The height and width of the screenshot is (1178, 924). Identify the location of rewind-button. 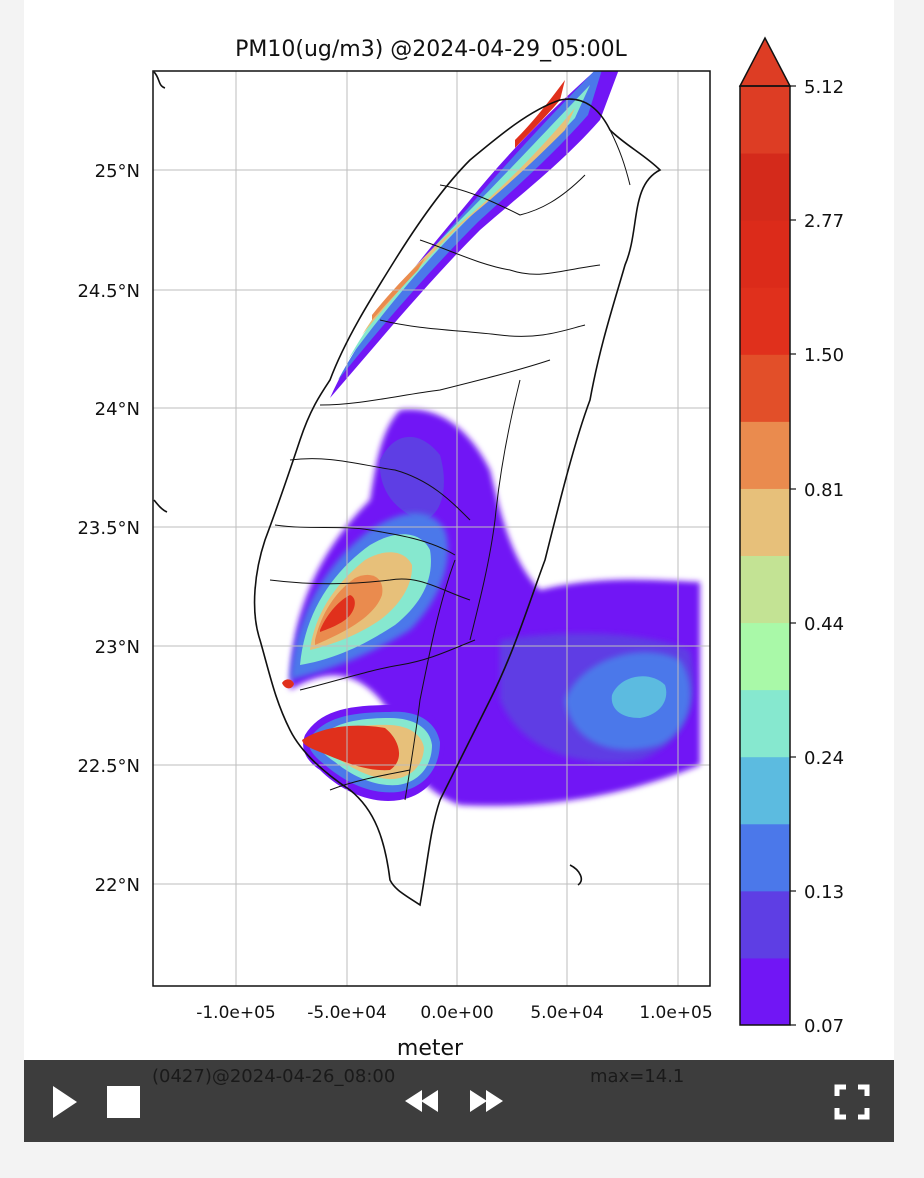
(421, 1101).